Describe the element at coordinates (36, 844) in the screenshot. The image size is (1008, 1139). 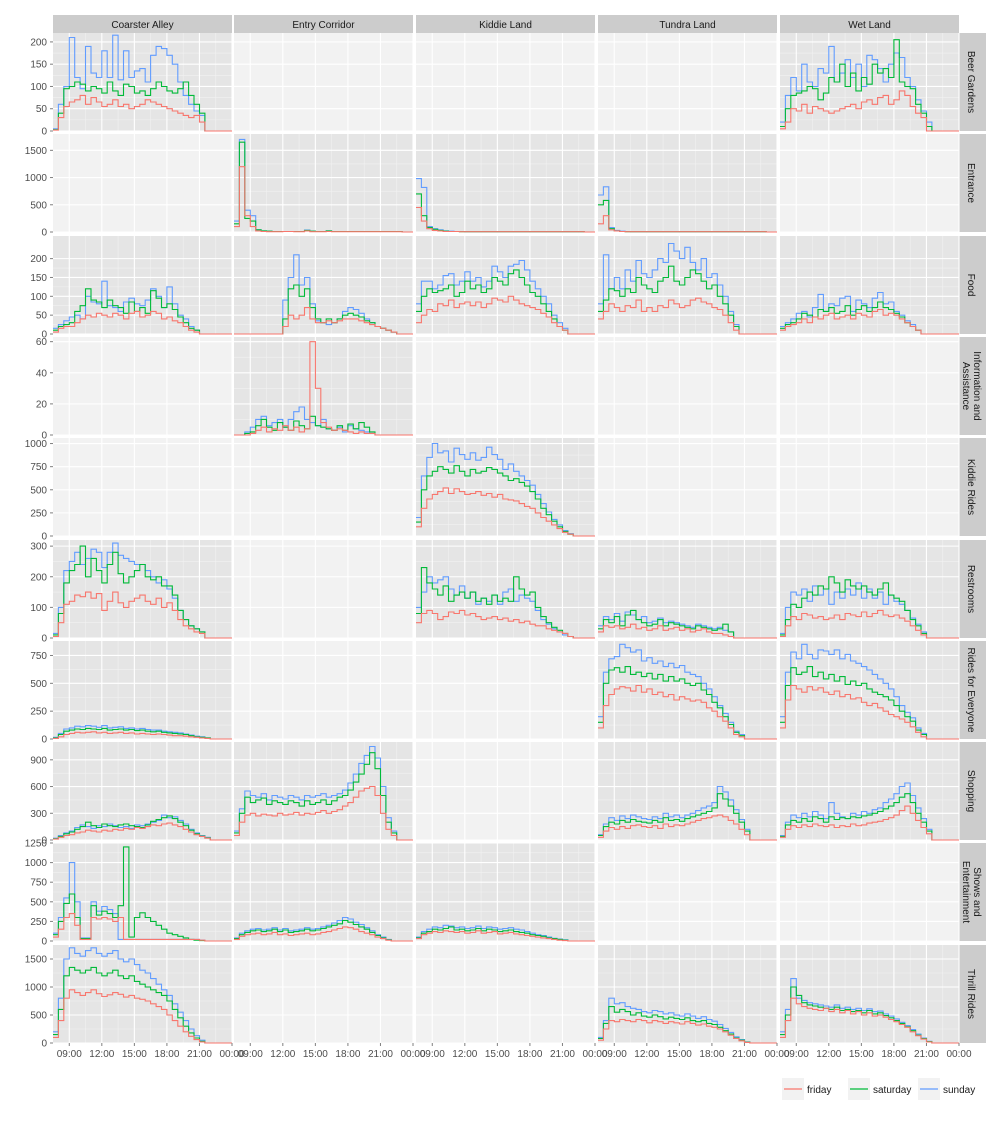
I see `y-tick-label: 1250` at that location.